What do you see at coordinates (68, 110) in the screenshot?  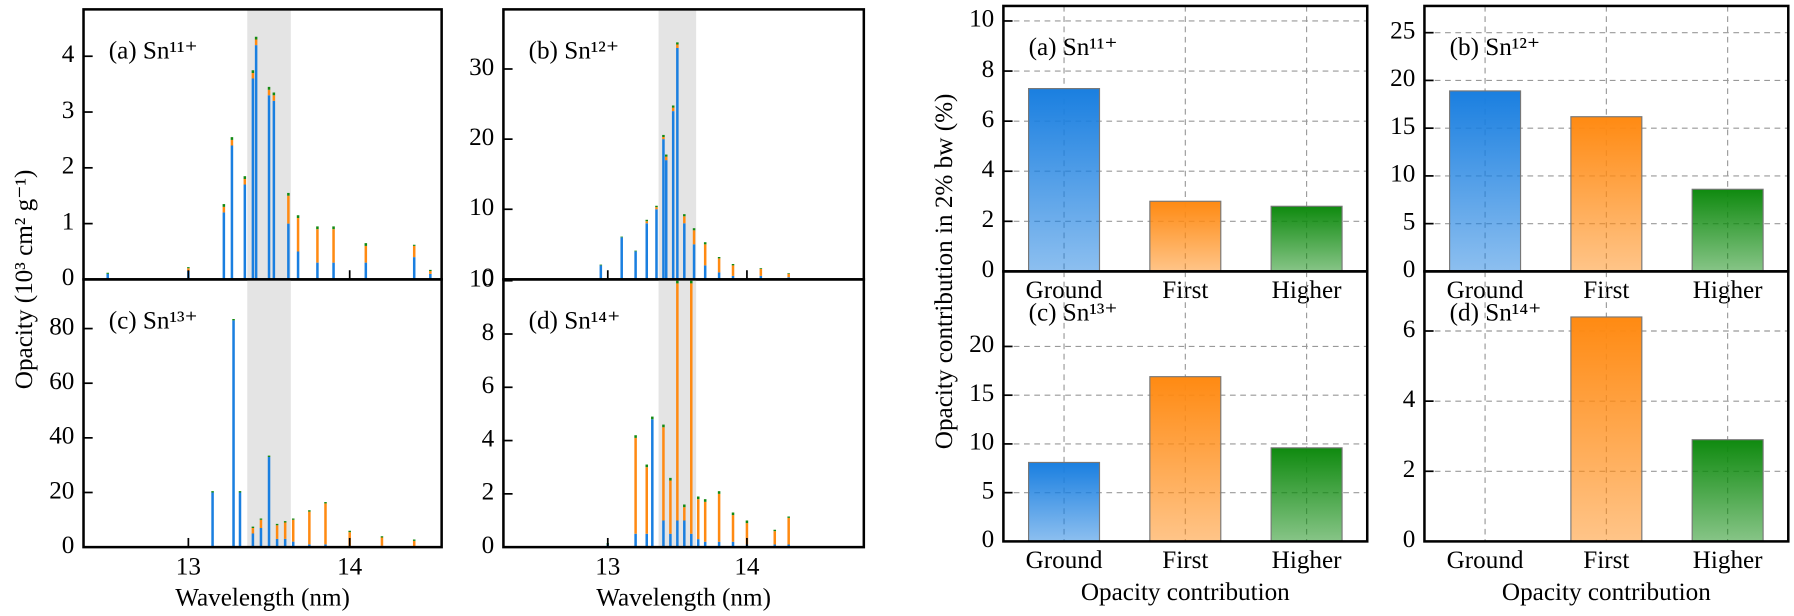 I see `y-tick-label: 3` at bounding box center [68, 110].